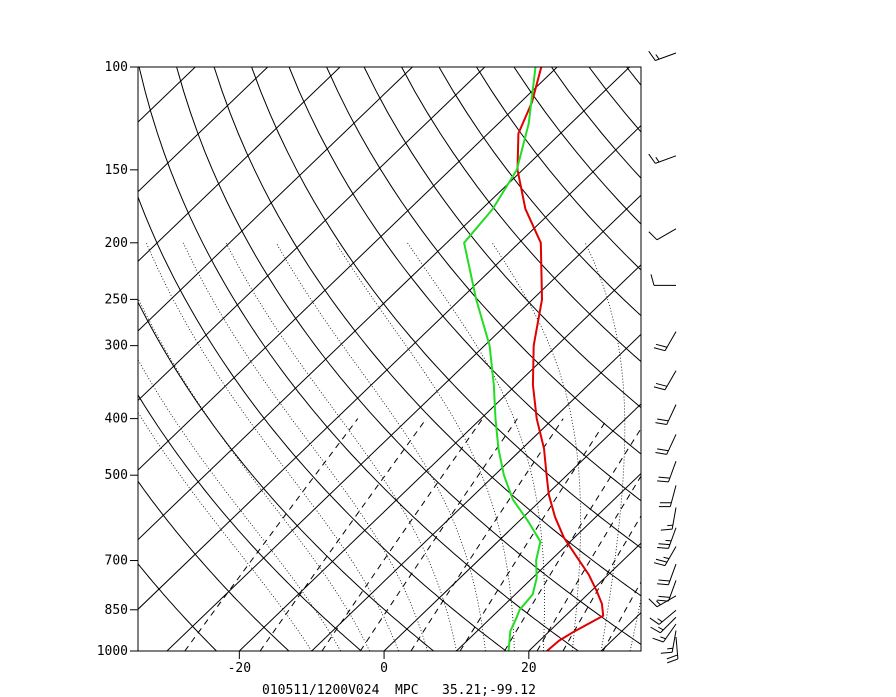  Describe the element at coordinates (399, 690) in the screenshot. I see `footer-label: 010511/1200V024 MPC 35.21;-99.12` at that location.